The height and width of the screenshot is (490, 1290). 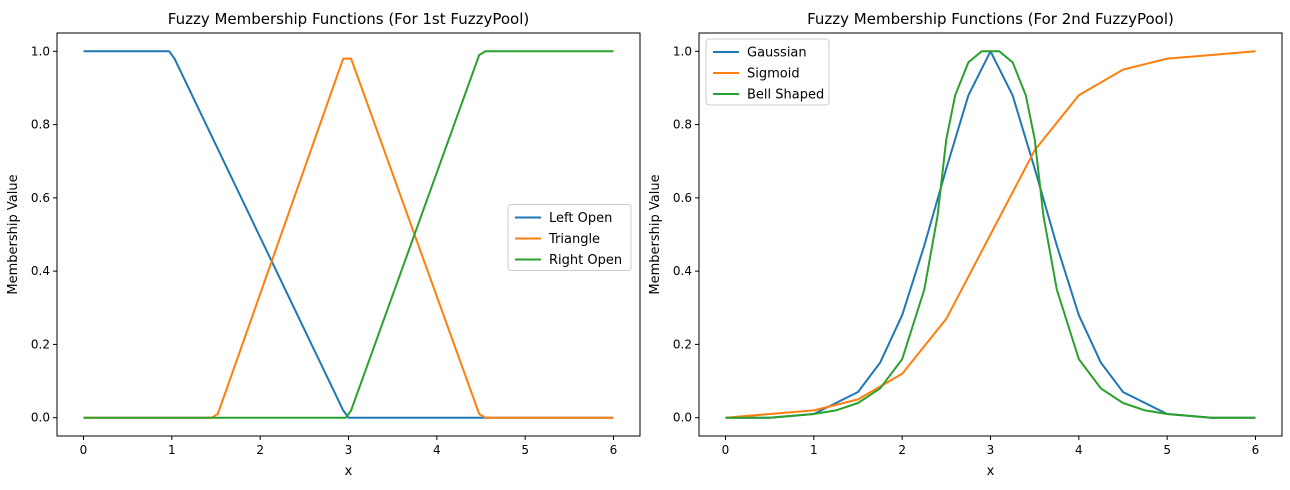 What do you see at coordinates (777, 53) in the screenshot?
I see `legend-label-gaussian: Gaussian` at bounding box center [777, 53].